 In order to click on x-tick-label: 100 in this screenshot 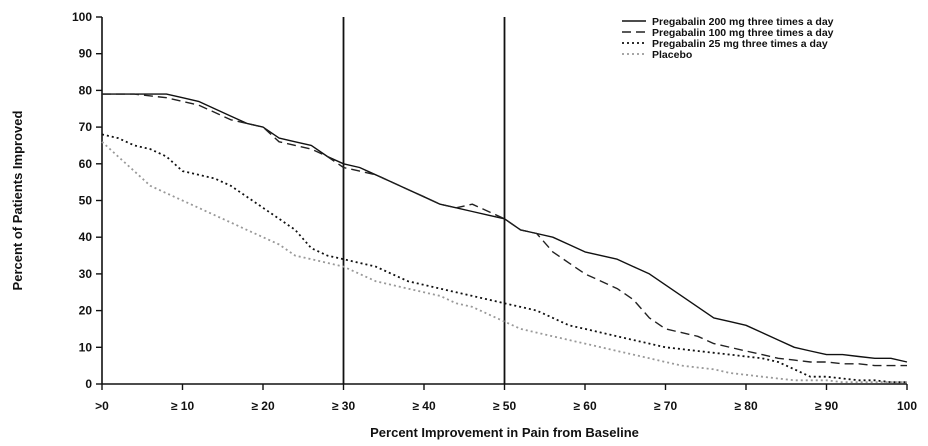, I will do `click(907, 406)`.